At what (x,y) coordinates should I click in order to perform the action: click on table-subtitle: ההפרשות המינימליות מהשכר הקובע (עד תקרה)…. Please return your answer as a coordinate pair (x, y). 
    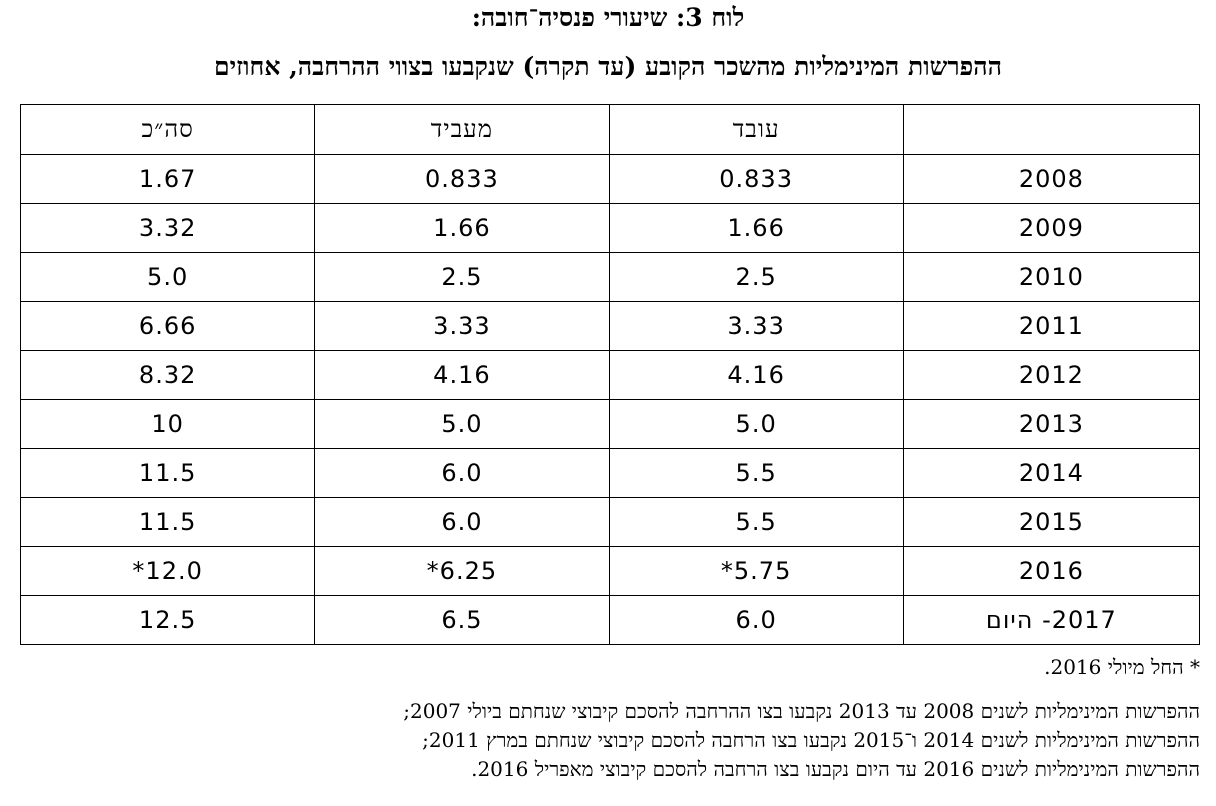
    Looking at the image, I should click on (608, 66).